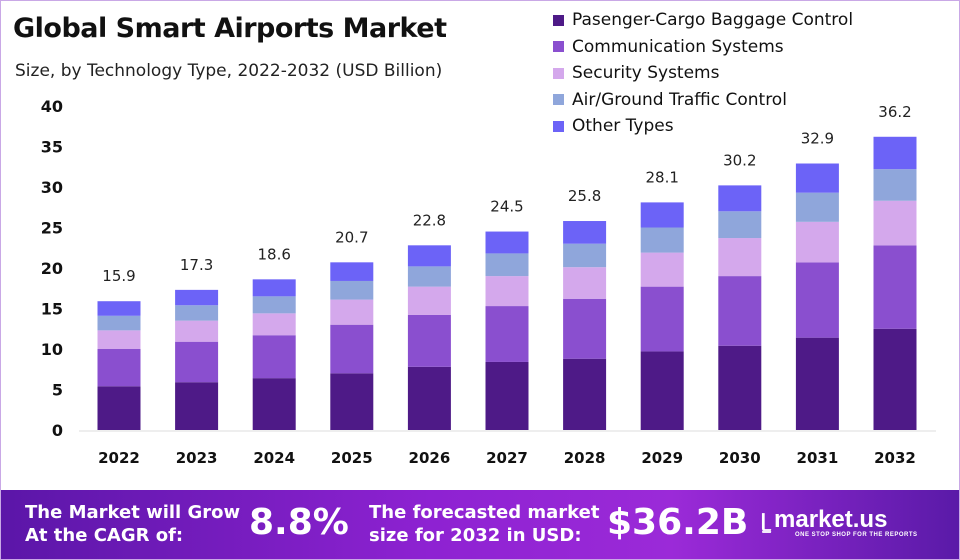  What do you see at coordinates (52, 187) in the screenshot?
I see `y-tick-label: 30` at bounding box center [52, 187].